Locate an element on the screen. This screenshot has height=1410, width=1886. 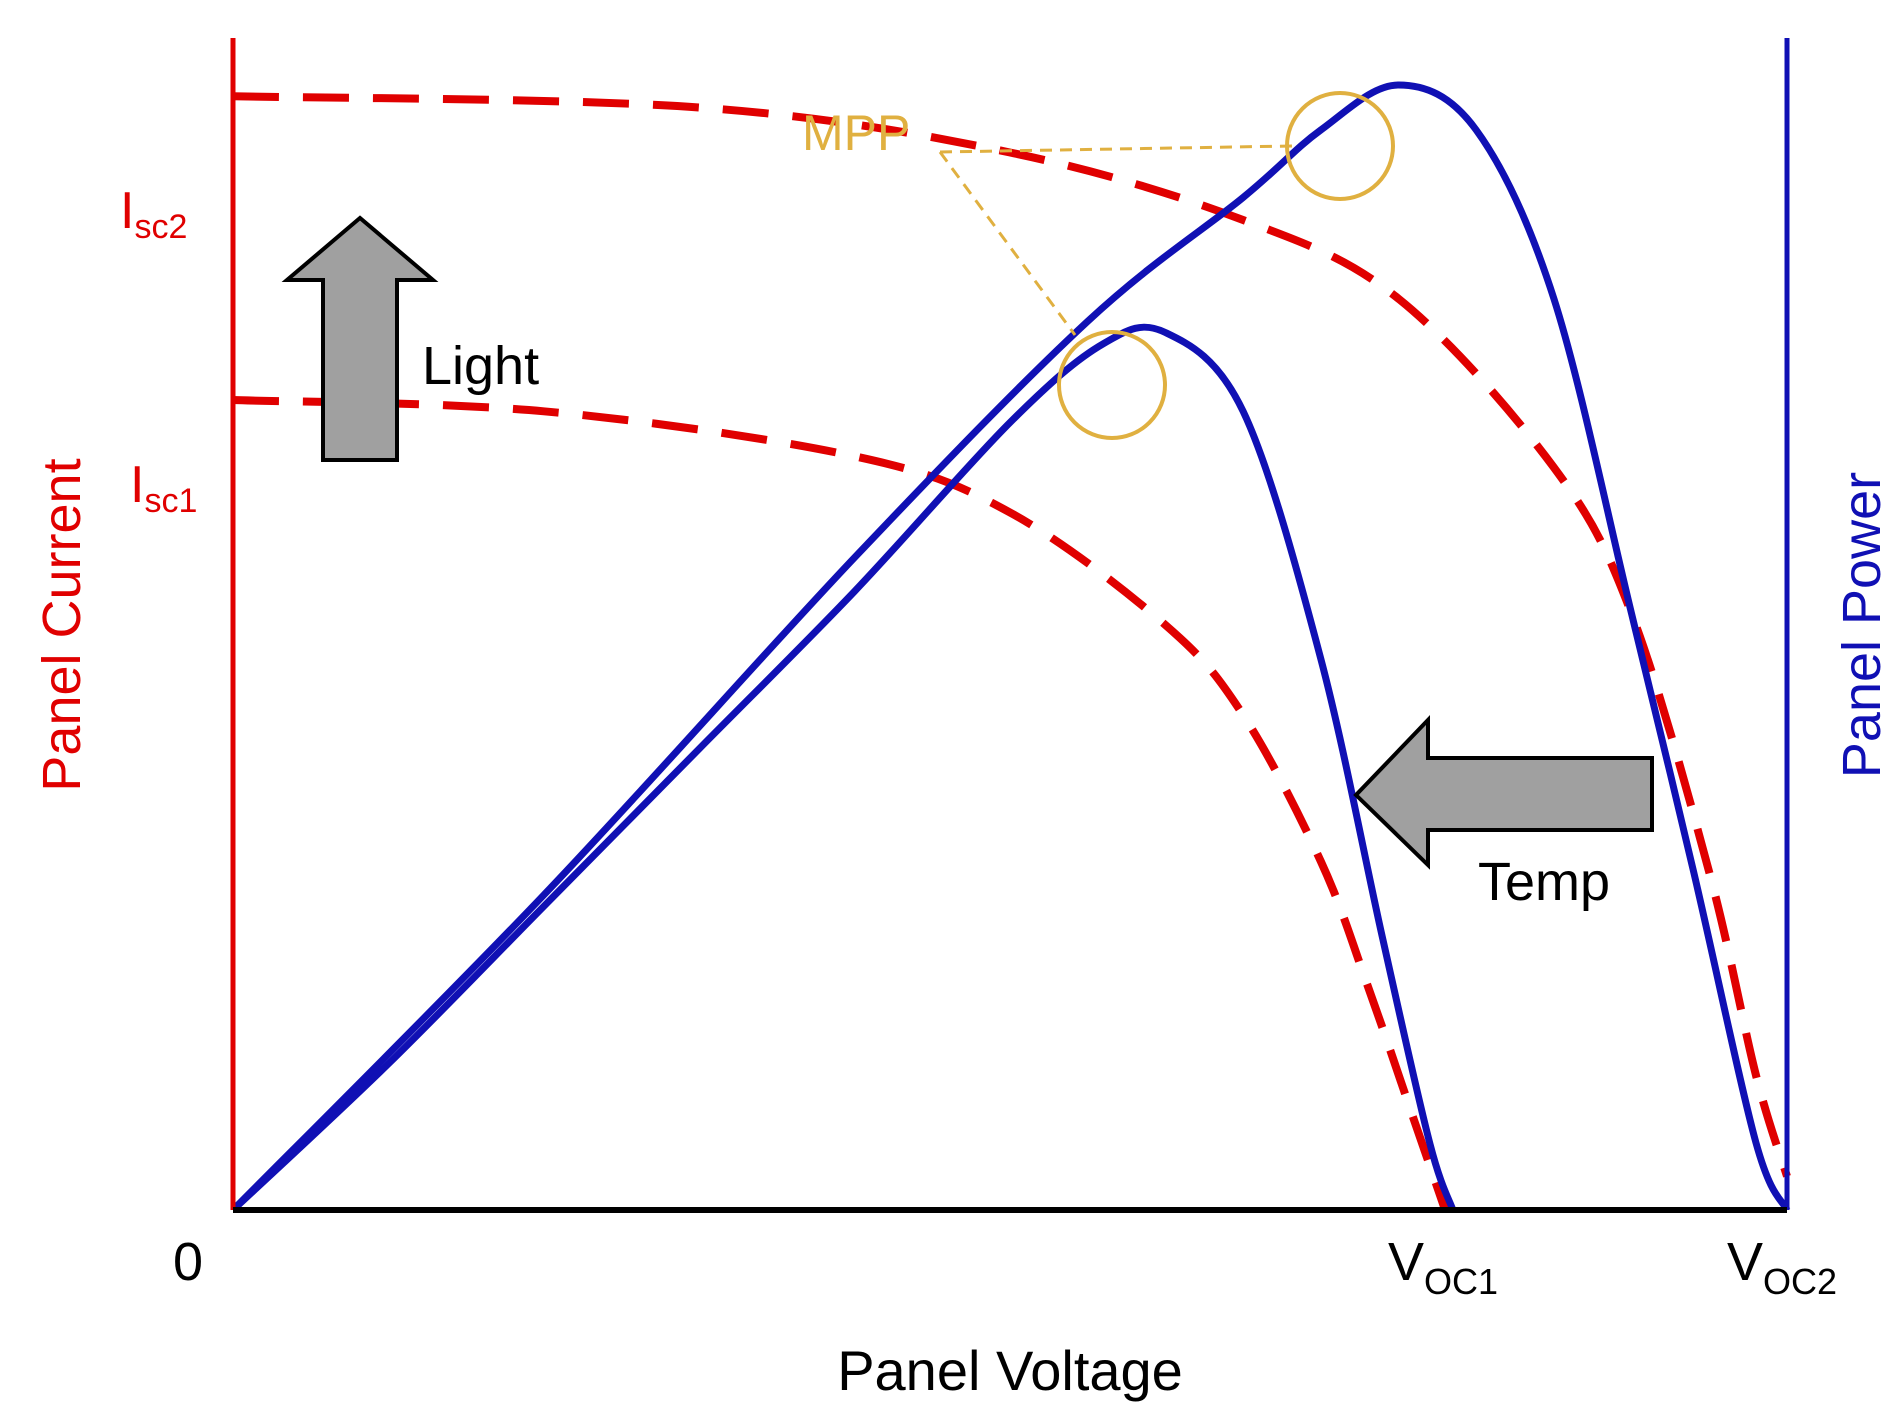
light-arrow-icon is located at coordinates (360, 338).